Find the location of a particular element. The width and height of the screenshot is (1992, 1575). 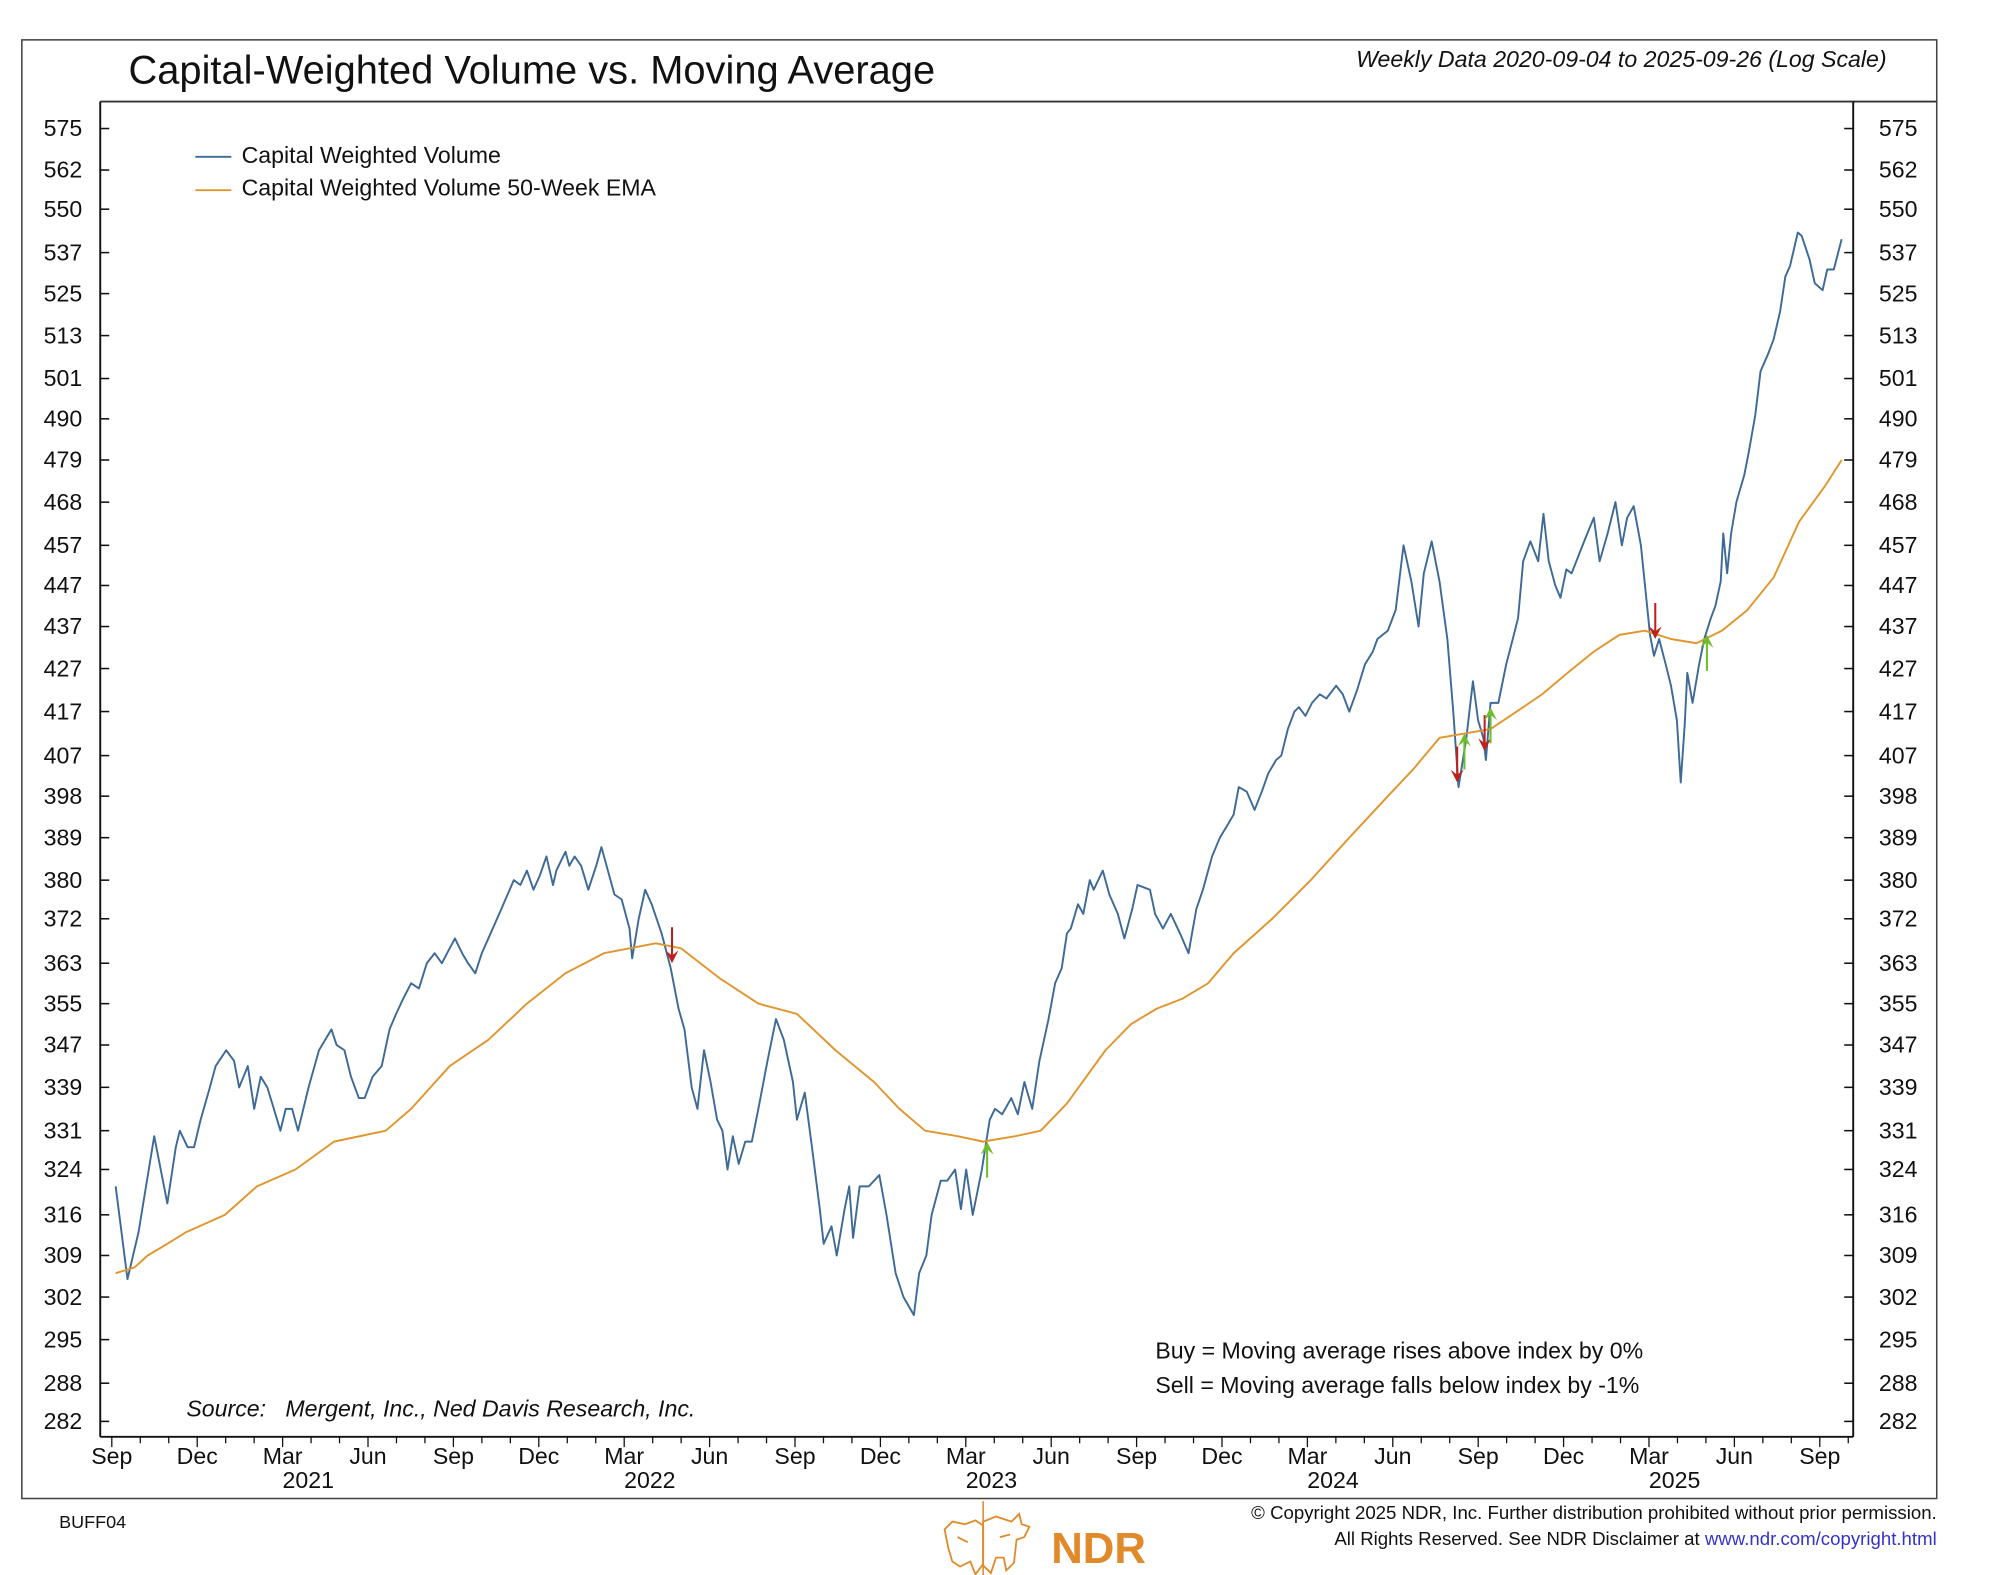

x-year-label: 2022 is located at coordinates (649, 1480).